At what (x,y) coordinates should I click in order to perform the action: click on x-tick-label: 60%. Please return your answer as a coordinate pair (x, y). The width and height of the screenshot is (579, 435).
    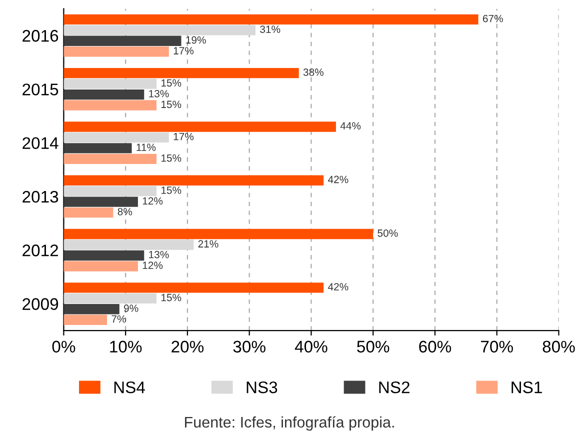
    Looking at the image, I should click on (435, 346).